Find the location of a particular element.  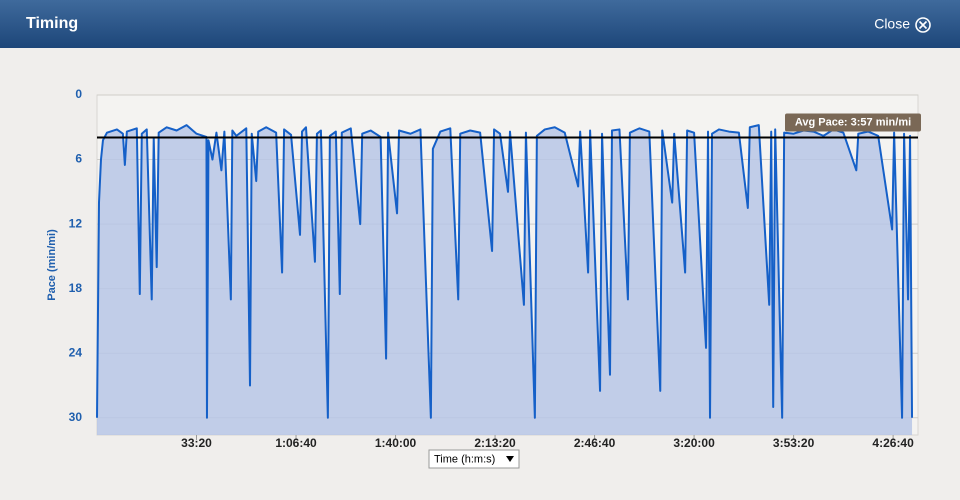

select-arrow is located at coordinates (510, 459).